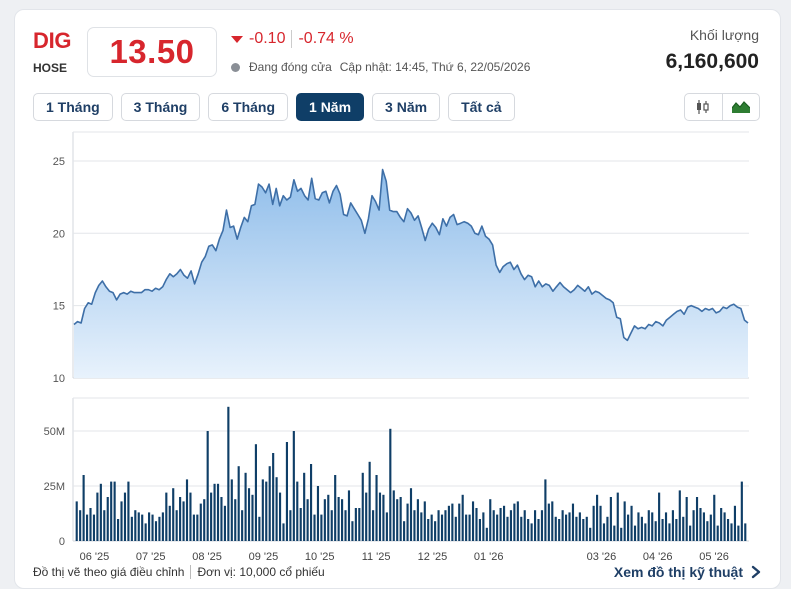  I want to click on volume-tick-label: 25M, so click(54, 487).